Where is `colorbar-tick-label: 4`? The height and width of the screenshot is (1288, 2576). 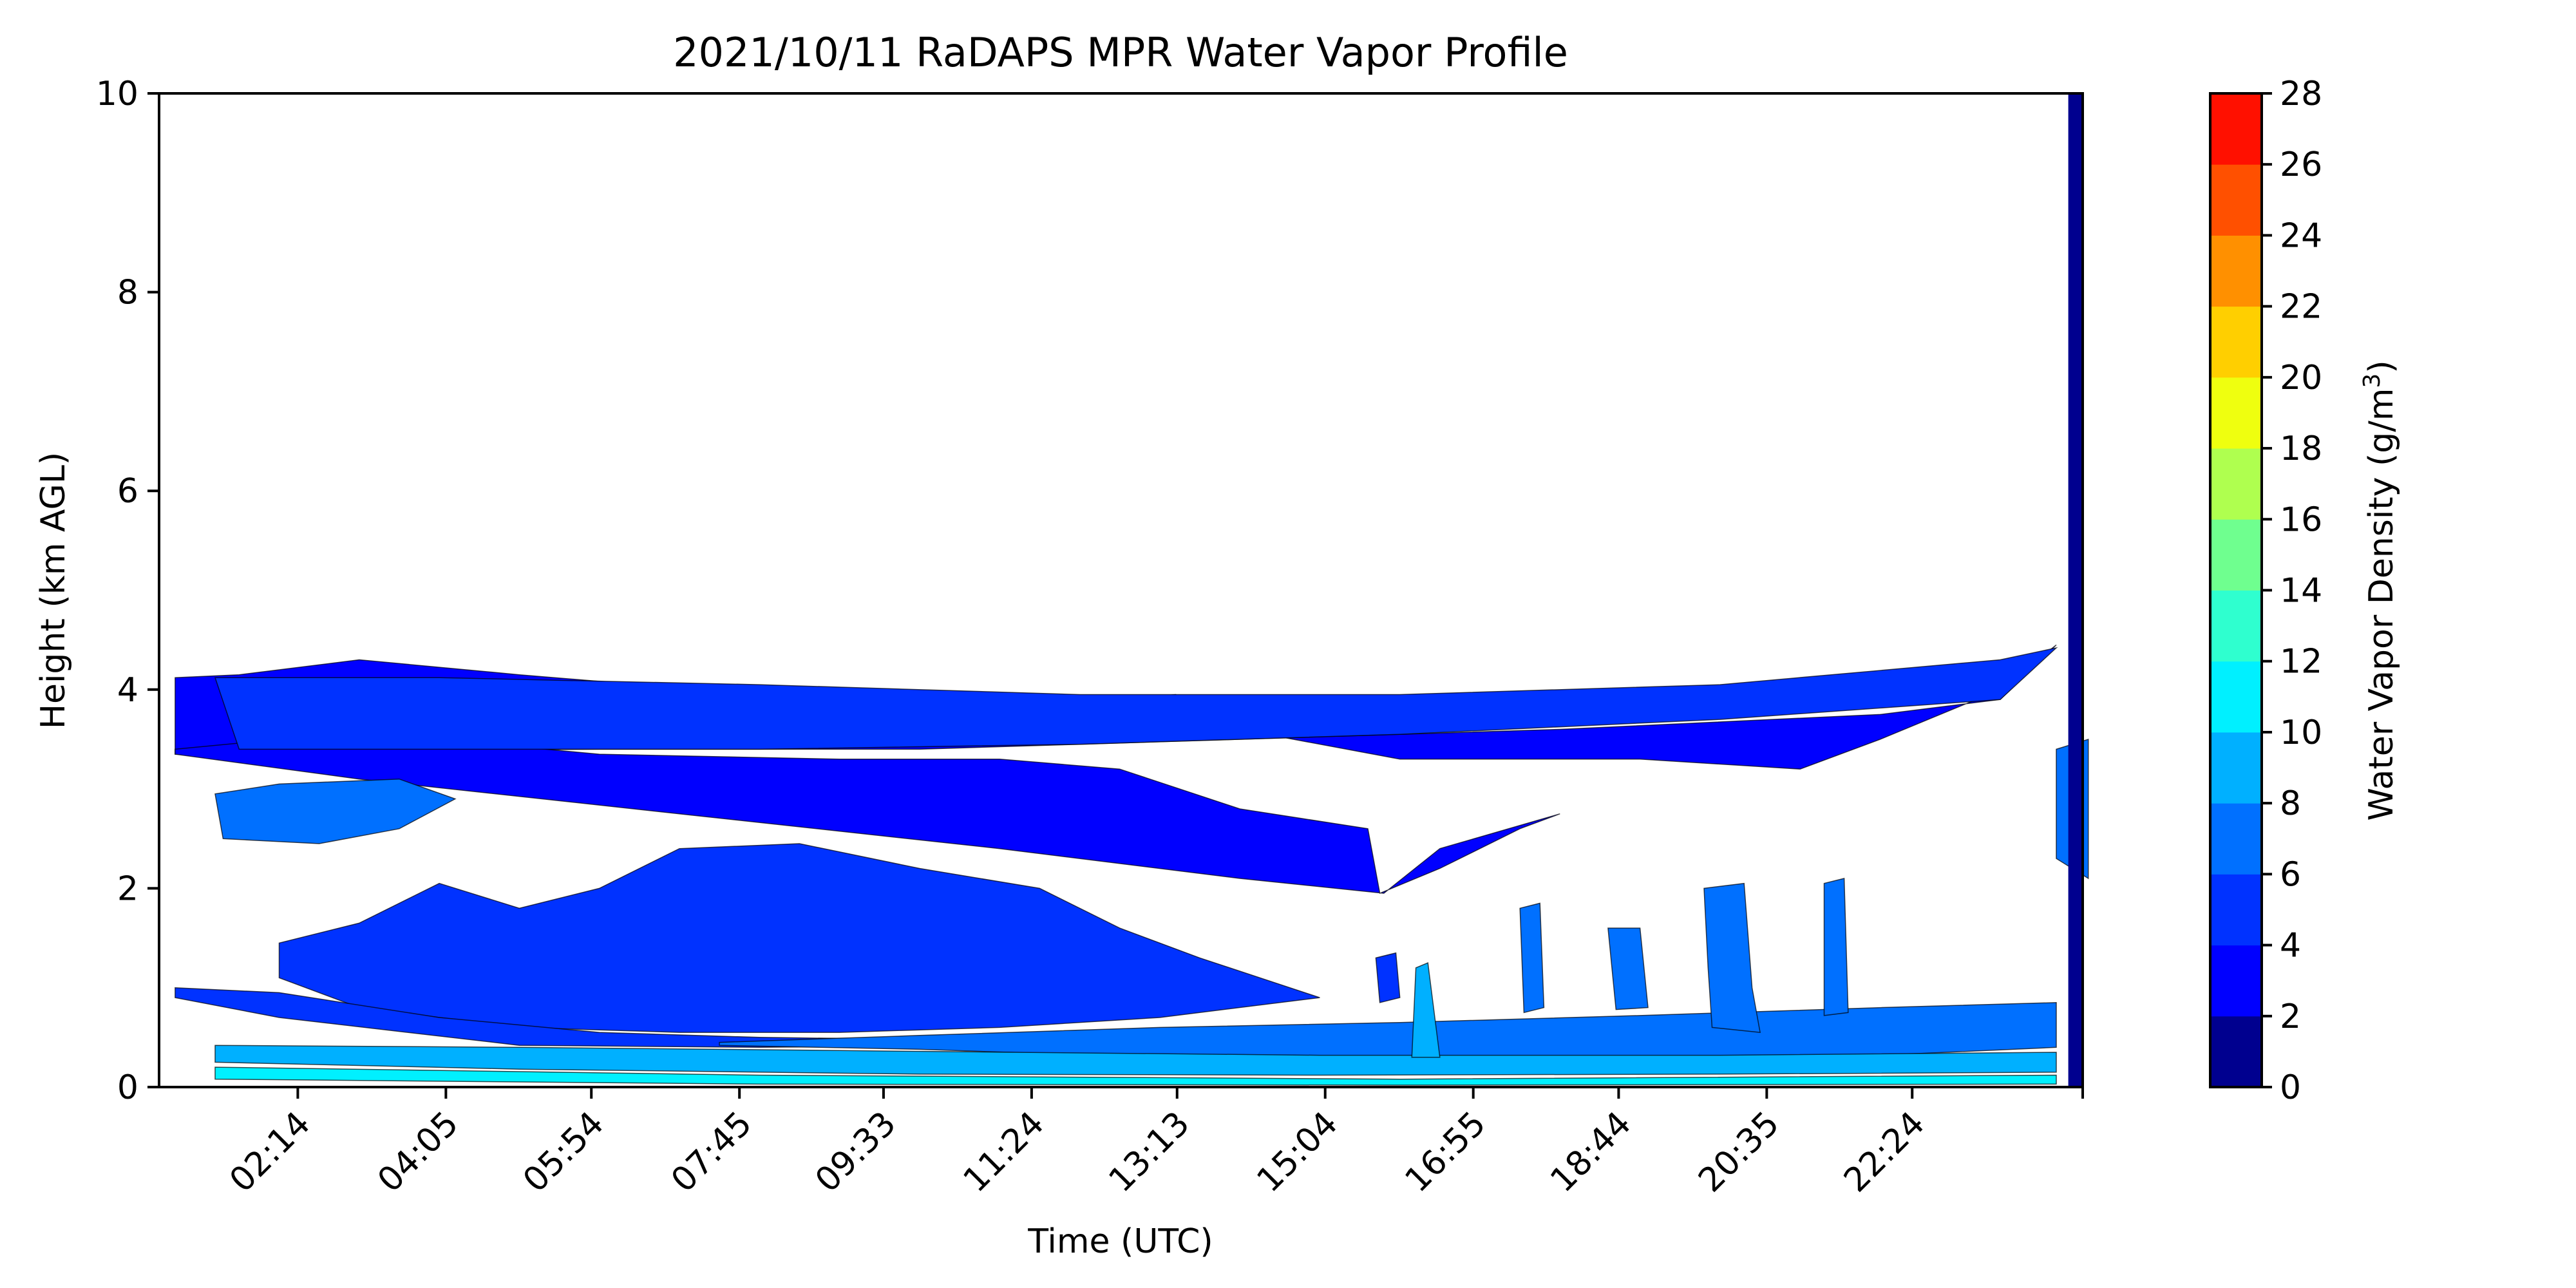 colorbar-tick-label: 4 is located at coordinates (2291, 946).